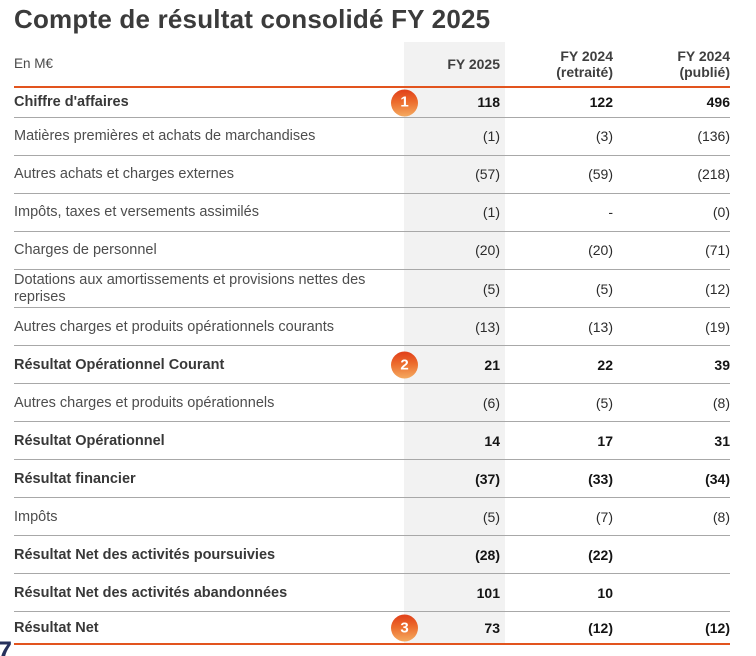 The width and height of the screenshot is (756, 656). I want to click on table-row: Impôts (5) (7) (8), so click(372, 517).